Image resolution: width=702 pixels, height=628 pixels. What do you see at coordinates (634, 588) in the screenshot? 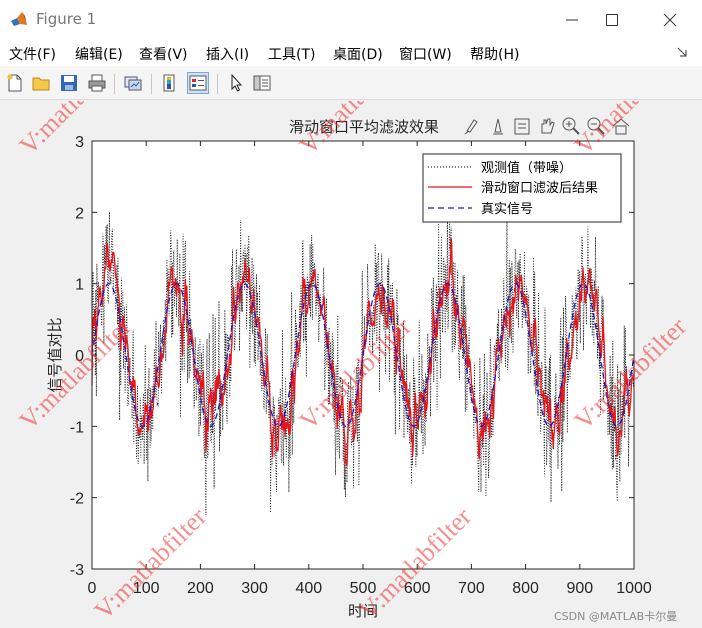
I see `x-tick-label: 1000` at bounding box center [634, 588].